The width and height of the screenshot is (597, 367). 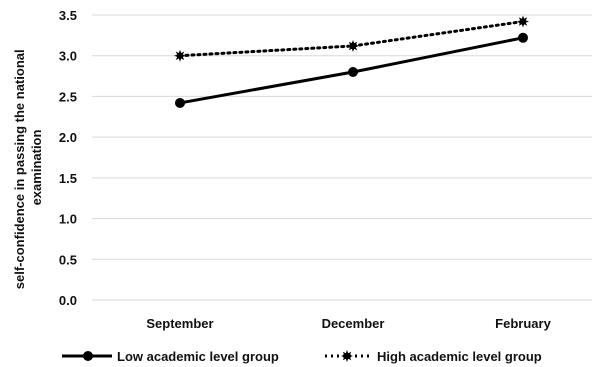 I want to click on y-axis-title-line-1: self-confidence in passing the national, so click(x=19, y=169).